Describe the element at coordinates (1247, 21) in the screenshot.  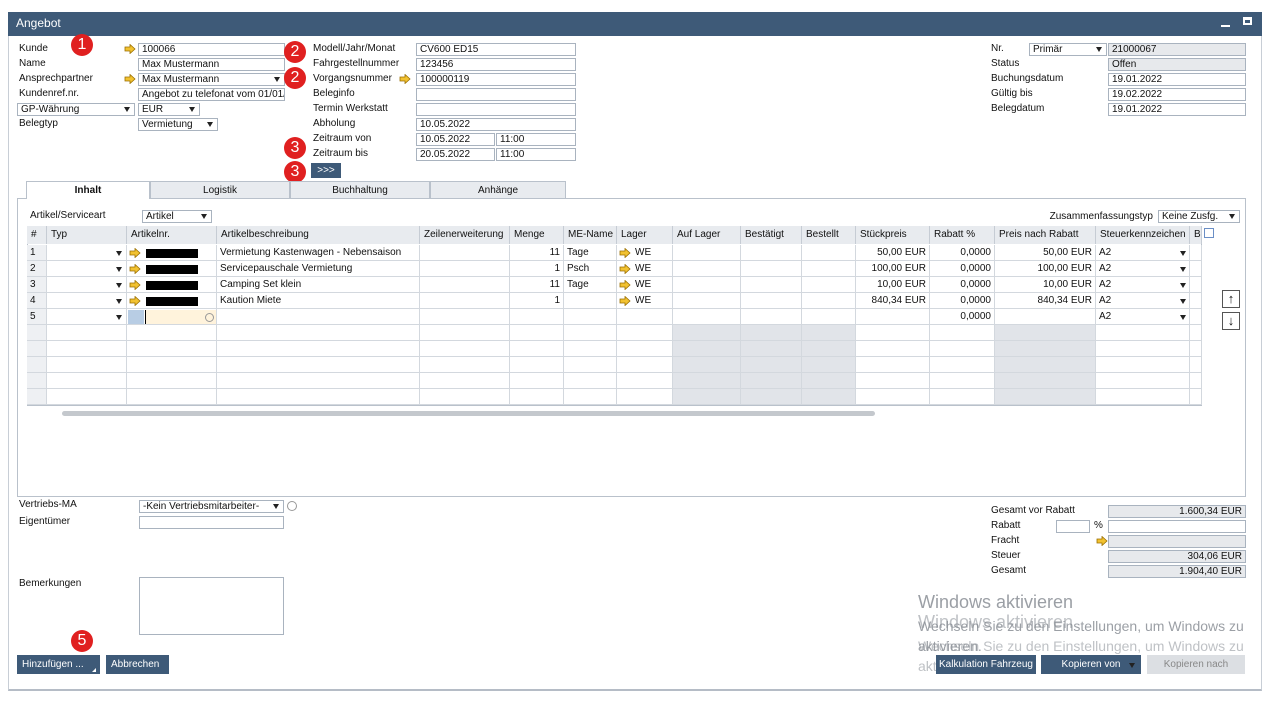
I see `restore-button` at that location.